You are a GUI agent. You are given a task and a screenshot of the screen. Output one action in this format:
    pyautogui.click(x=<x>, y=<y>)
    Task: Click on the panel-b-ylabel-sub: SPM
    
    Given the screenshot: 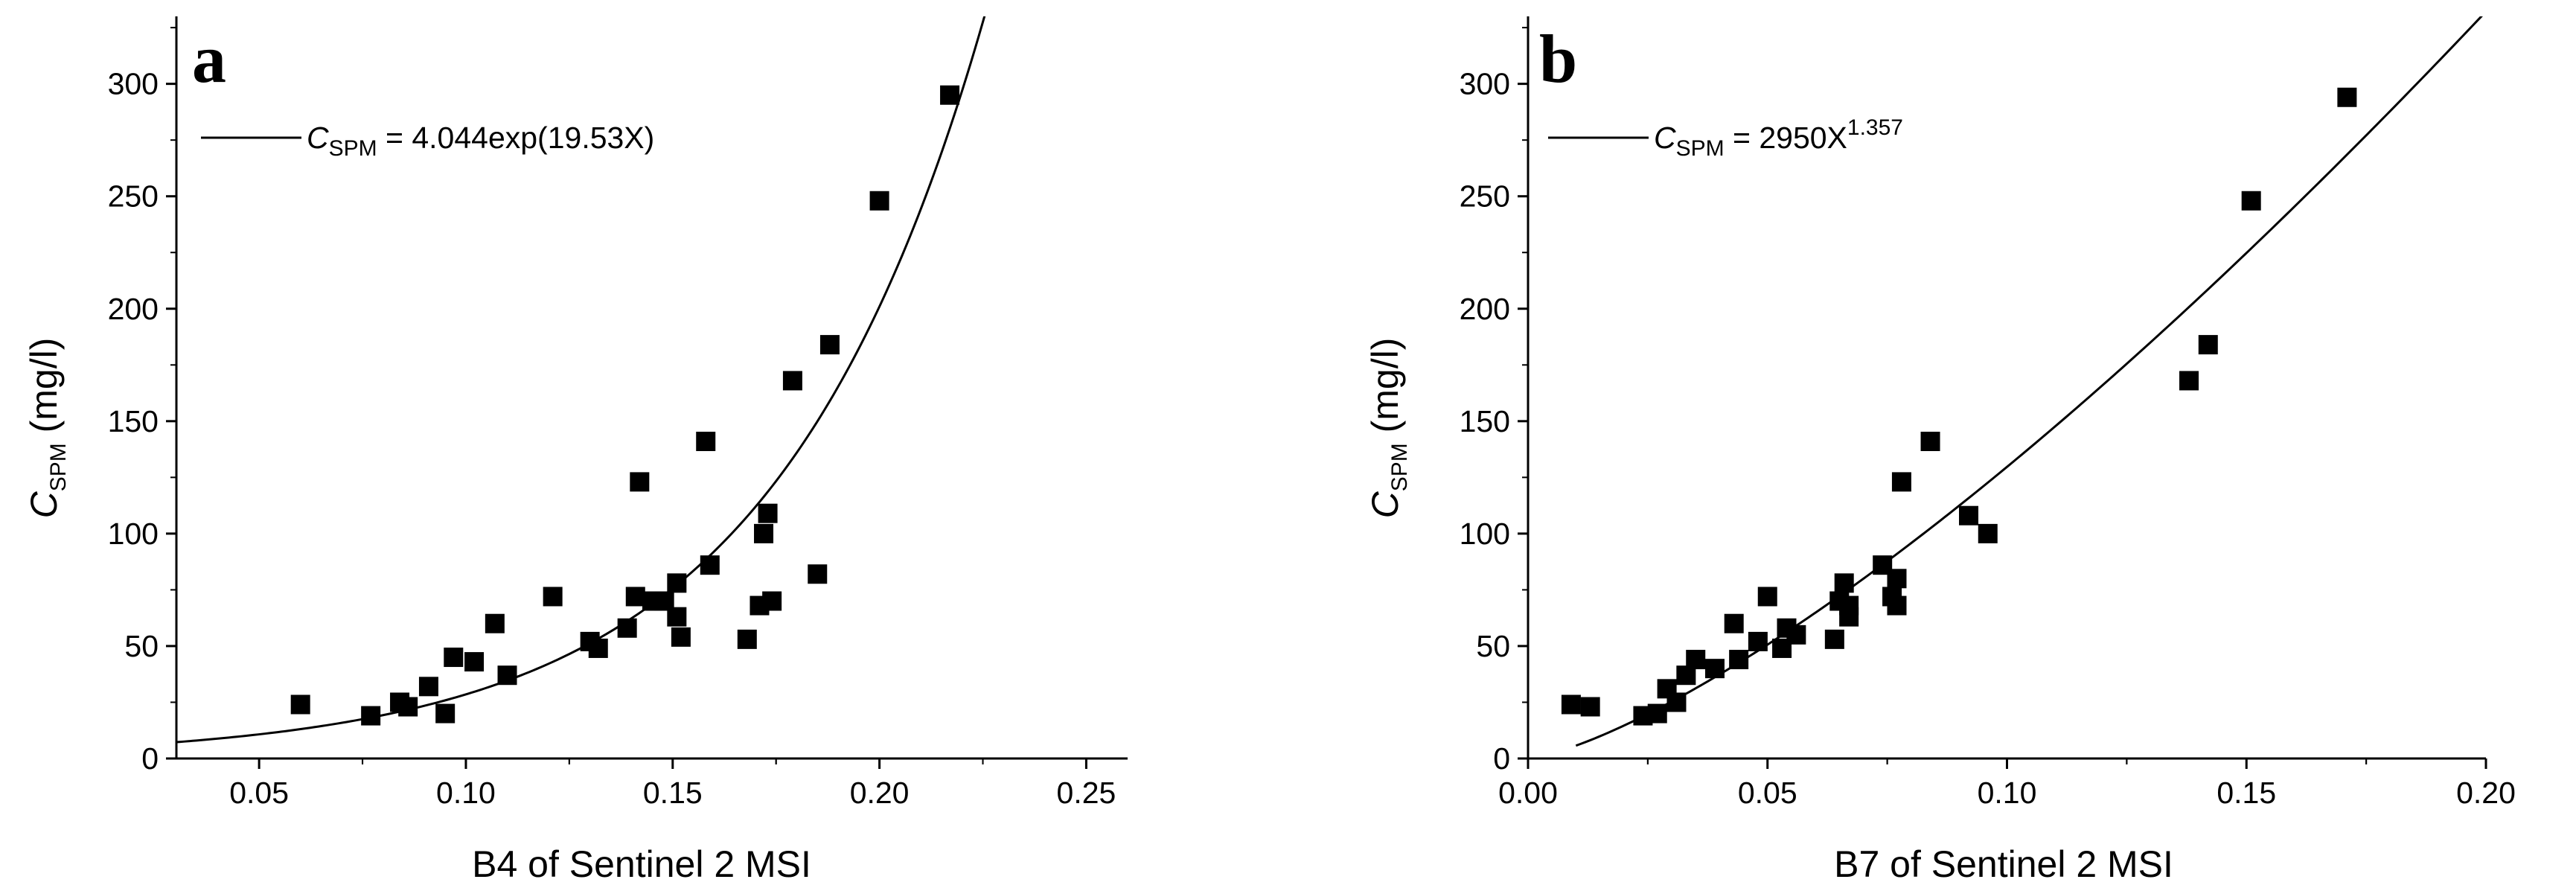 What is the action you would take?
    pyautogui.click(x=1400, y=467)
    